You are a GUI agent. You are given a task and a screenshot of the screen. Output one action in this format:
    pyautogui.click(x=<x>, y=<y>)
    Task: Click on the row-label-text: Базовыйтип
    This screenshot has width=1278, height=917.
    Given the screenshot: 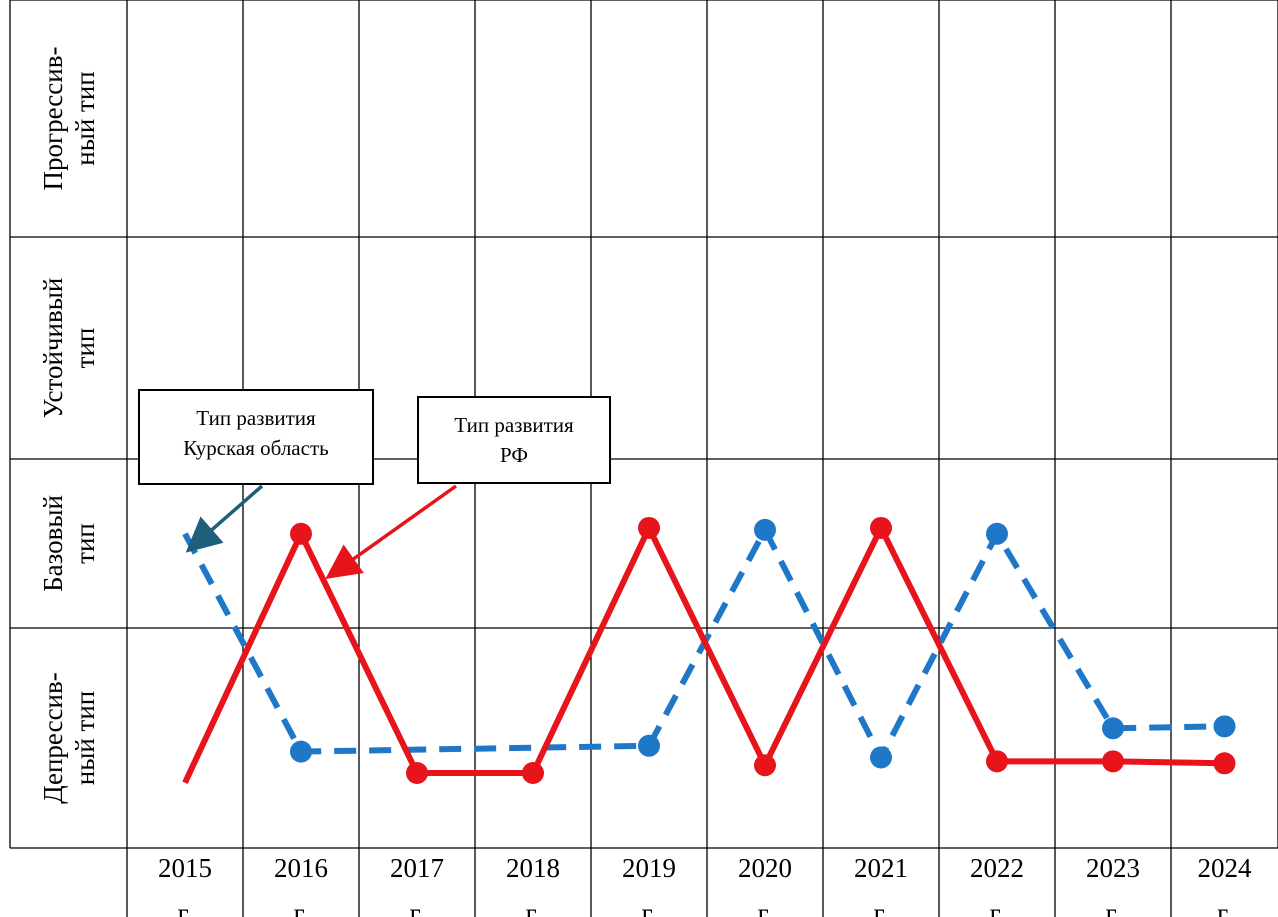 What is the action you would take?
    pyautogui.click(x=69, y=543)
    